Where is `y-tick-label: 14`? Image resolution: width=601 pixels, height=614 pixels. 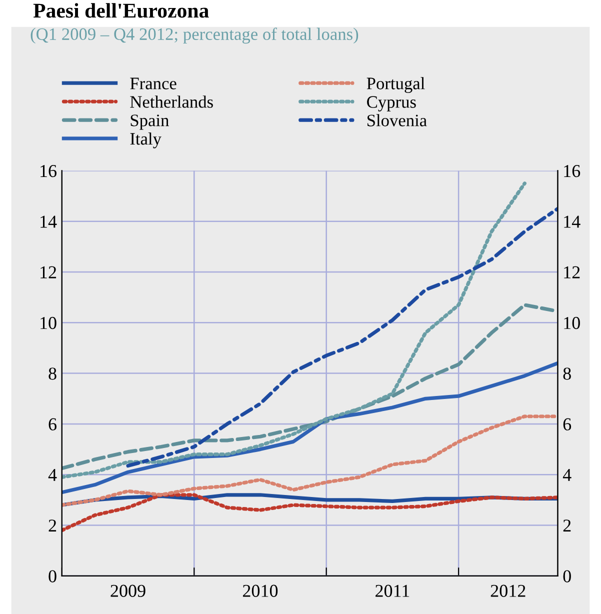
y-tick-label: 14 is located at coordinates (48, 222).